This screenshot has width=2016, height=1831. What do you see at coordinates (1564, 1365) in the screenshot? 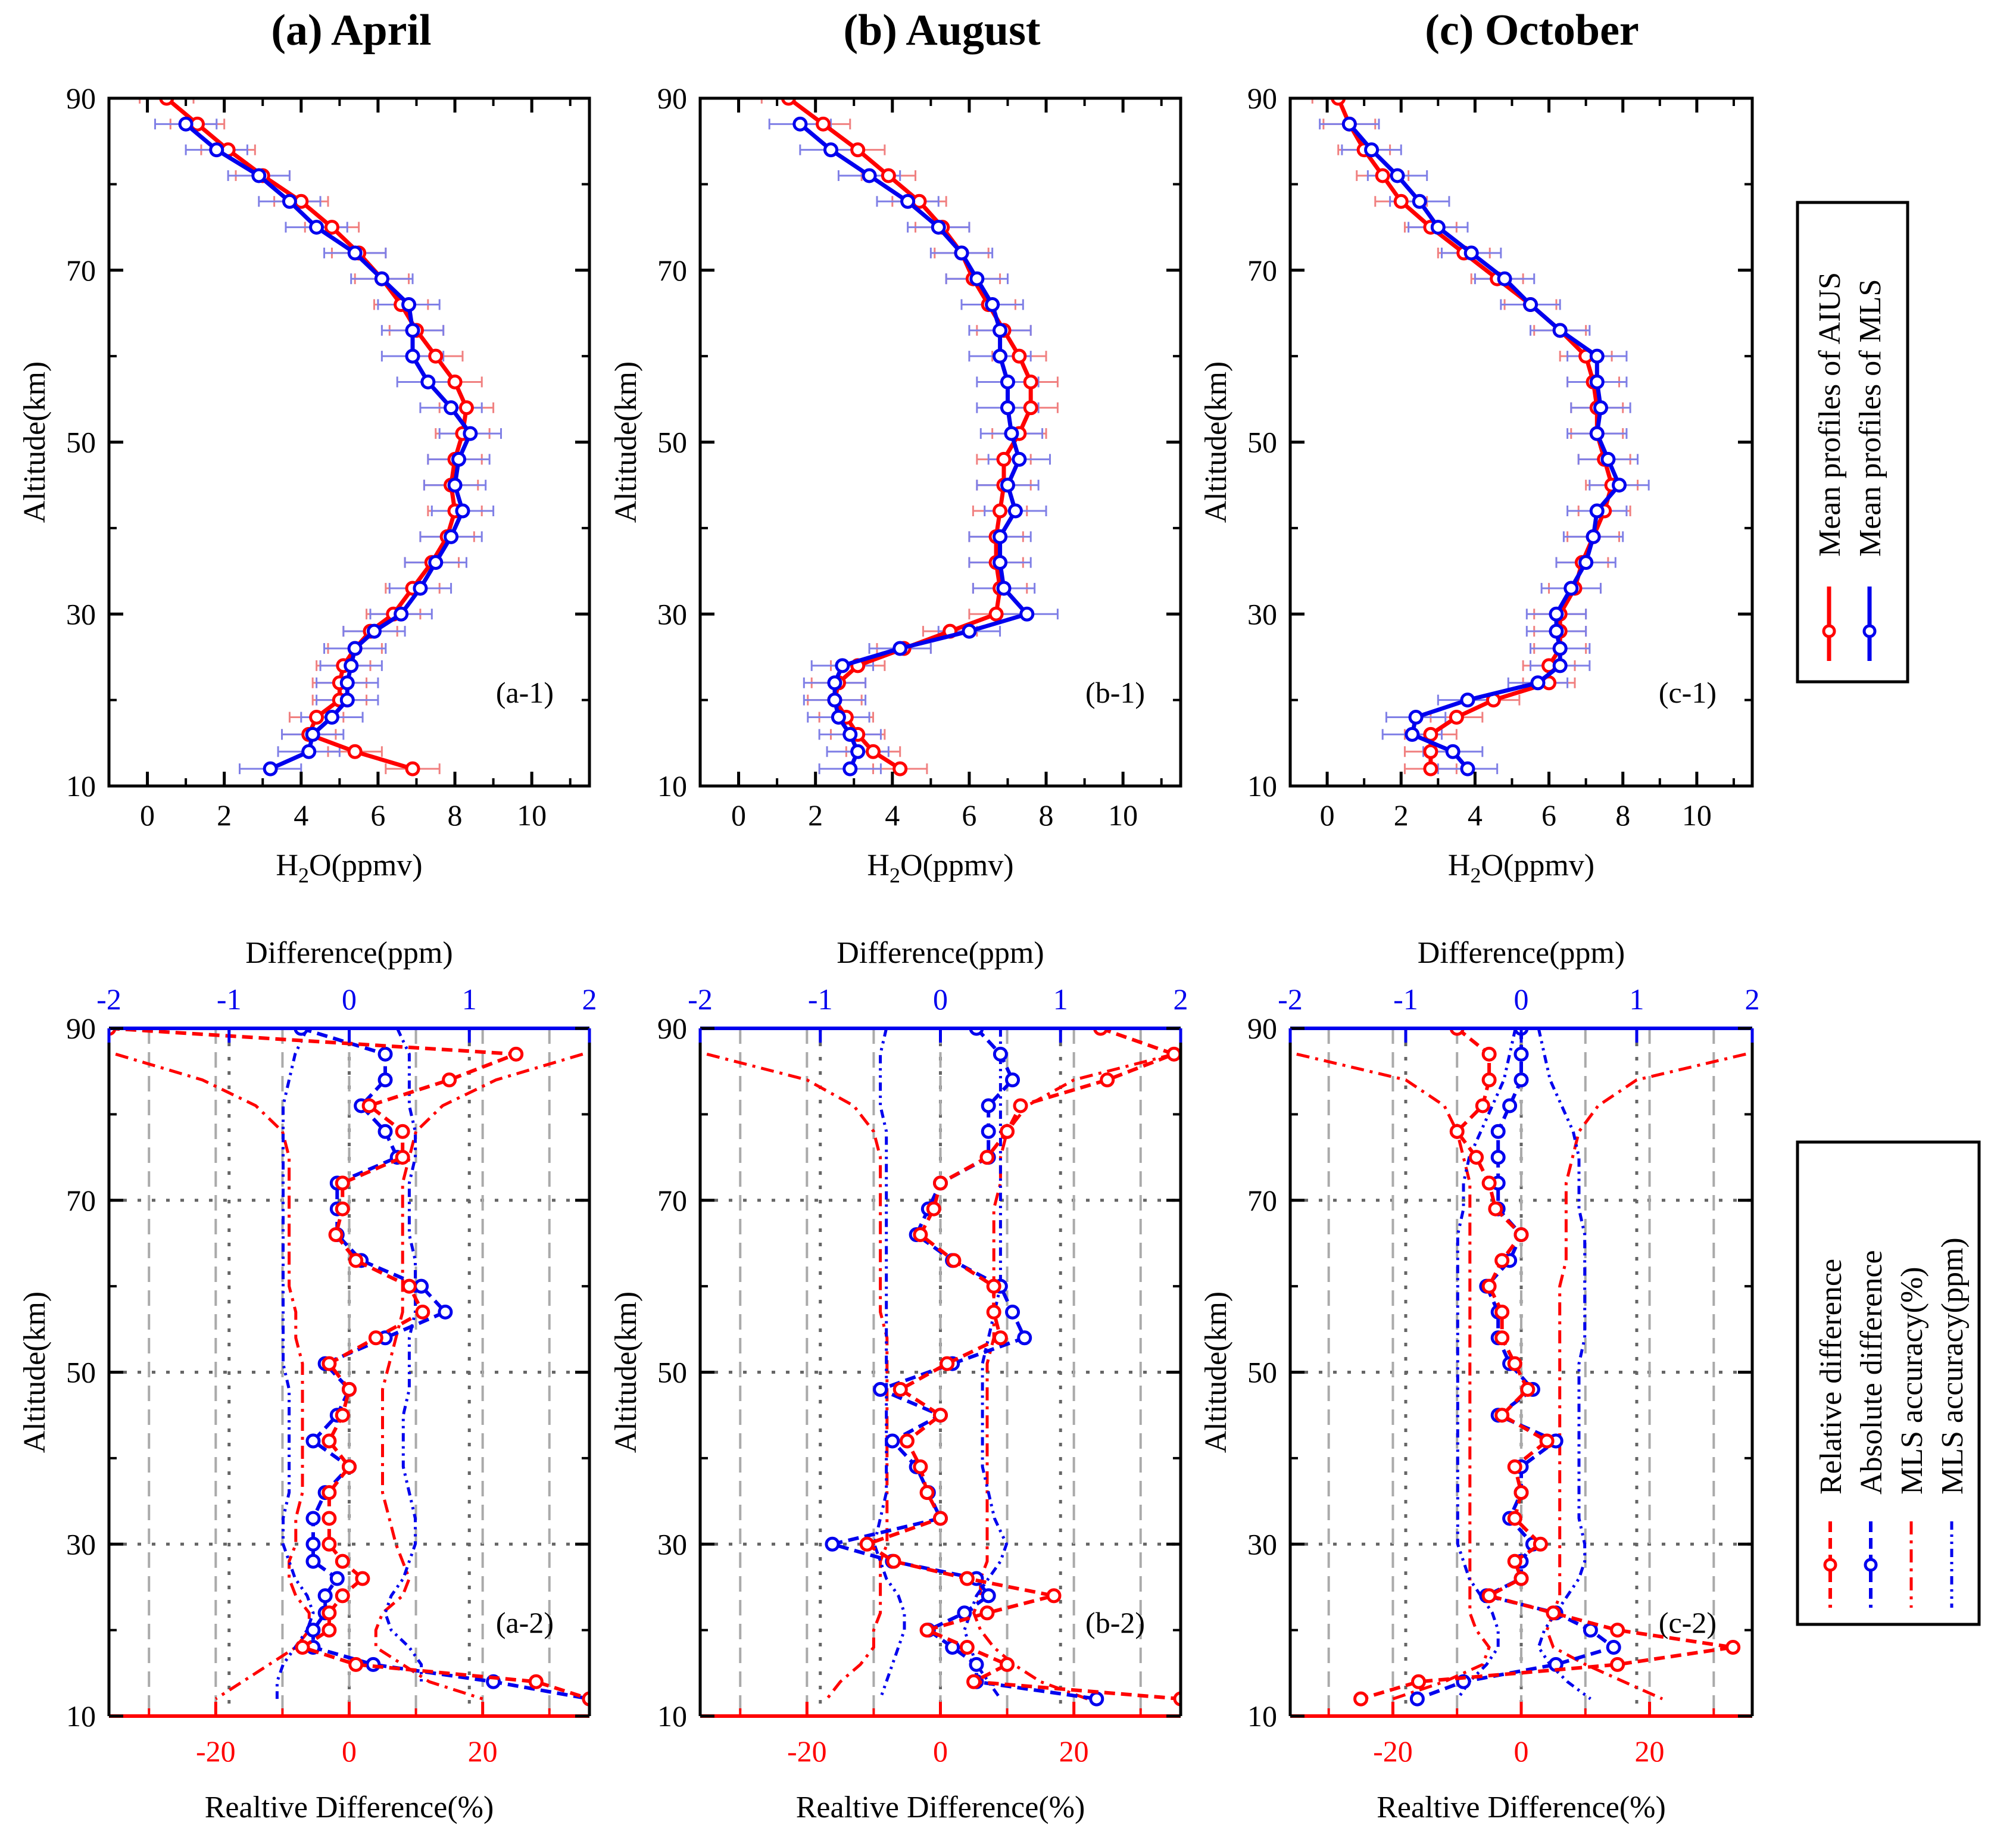
I see `series-mls-accuracy-ppm` at bounding box center [1564, 1365].